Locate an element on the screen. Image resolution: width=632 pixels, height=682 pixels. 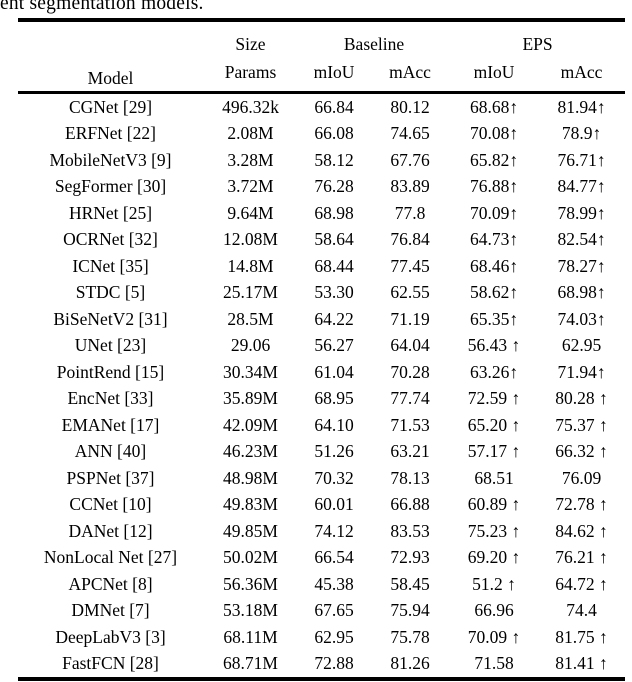
cell-baseline-miou: 58.64 is located at coordinates (334, 239).